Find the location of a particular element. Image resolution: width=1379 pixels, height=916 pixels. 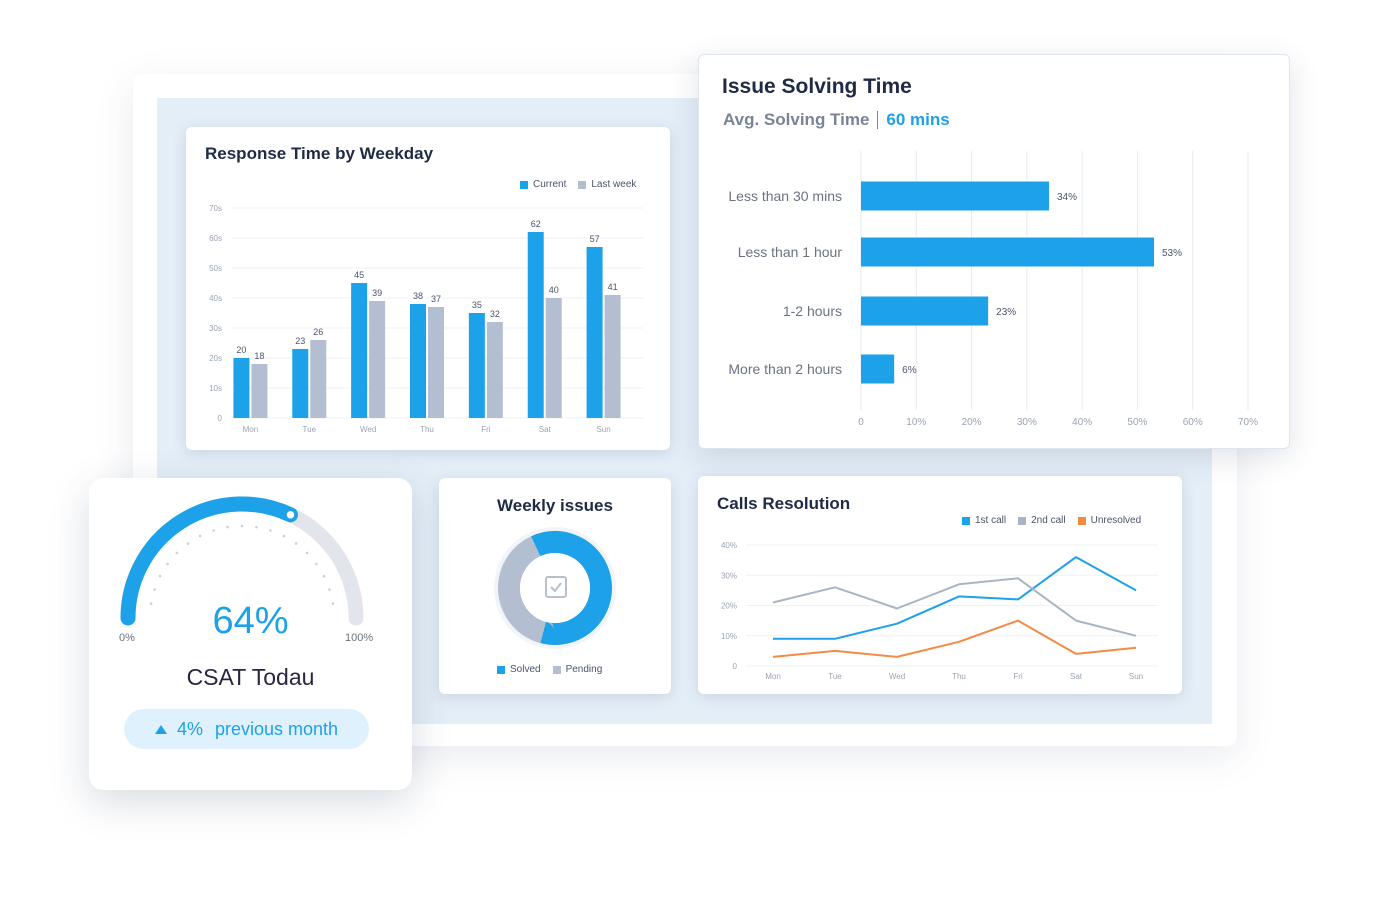

y-tick-label: 10s is located at coordinates (215, 388).